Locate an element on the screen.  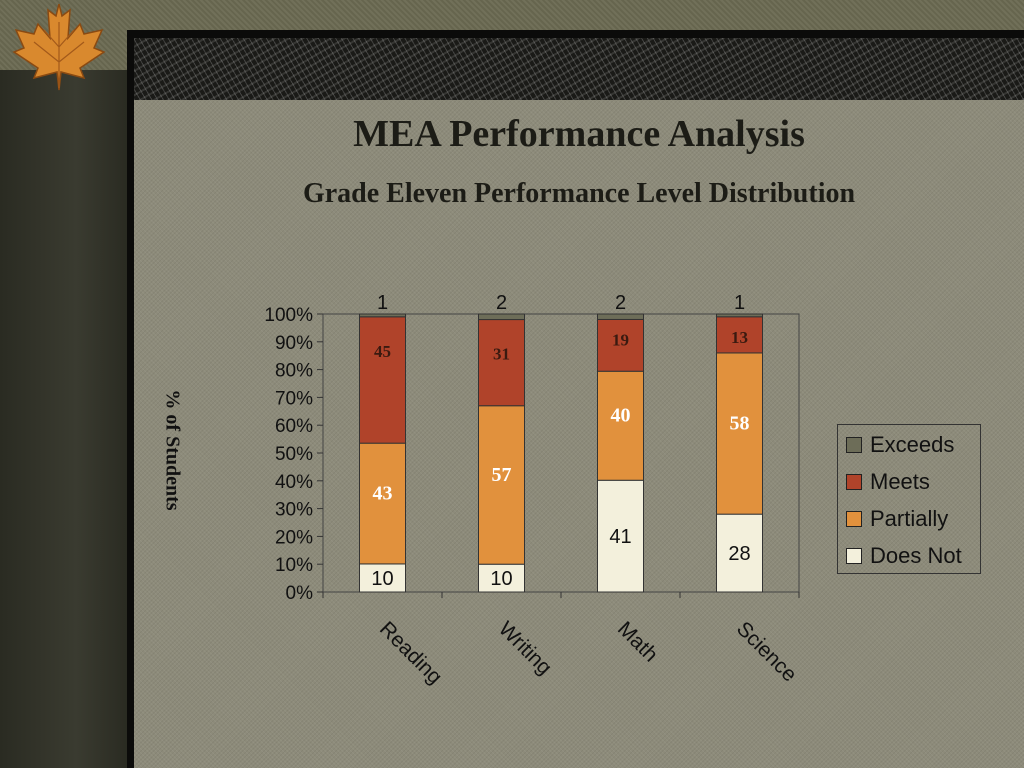
bar-segment-writing-partially is located at coordinates (501, 485).